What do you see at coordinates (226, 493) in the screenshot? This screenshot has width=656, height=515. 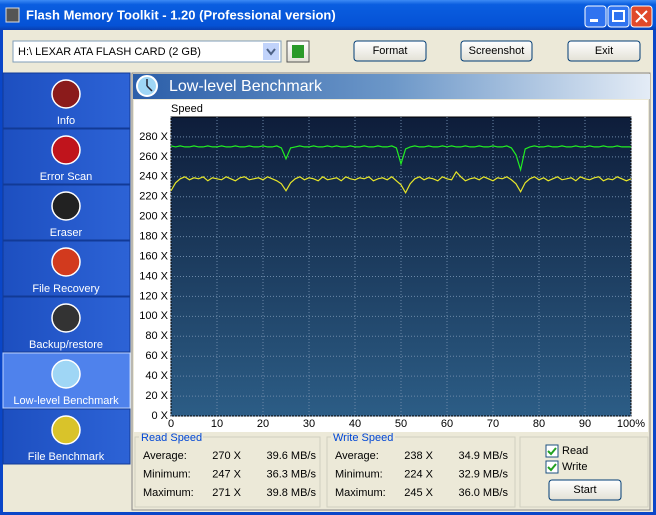 I see `stat-ratio: 271 X` at bounding box center [226, 493].